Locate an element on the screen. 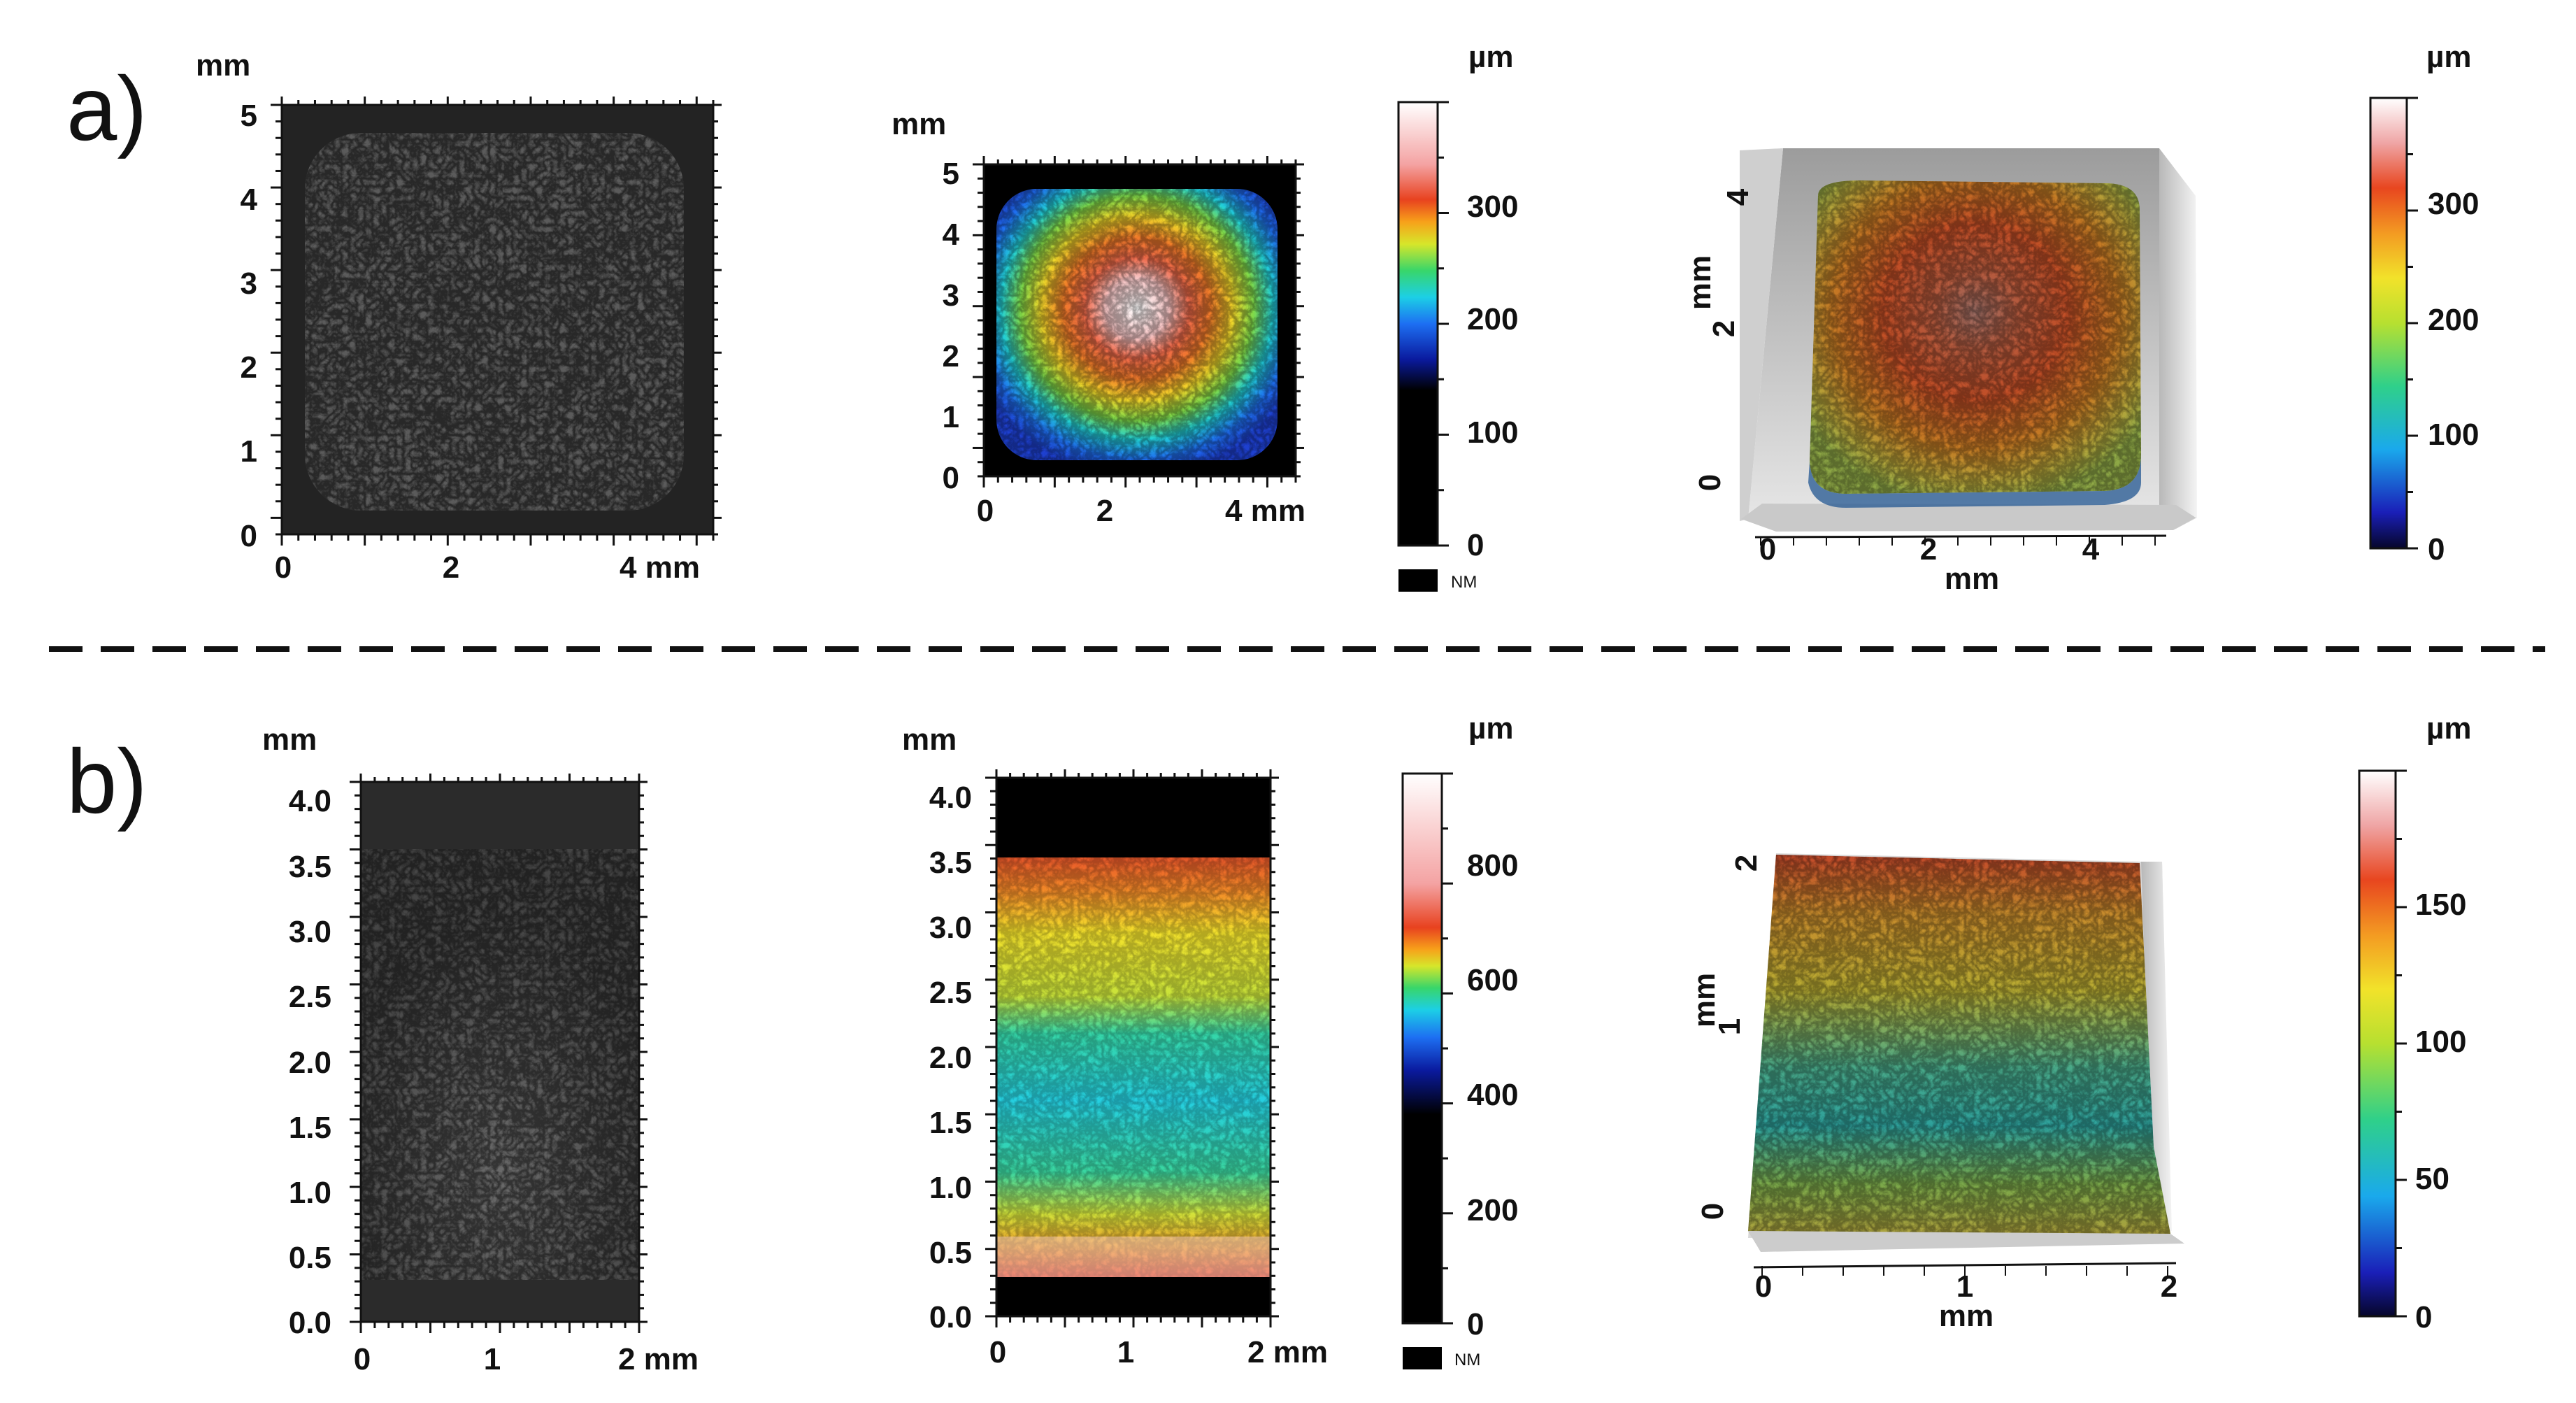 The height and width of the screenshot is (1403, 2576). view3d-a-x-ticks: 0 2 4 is located at coordinates (1929, 549).